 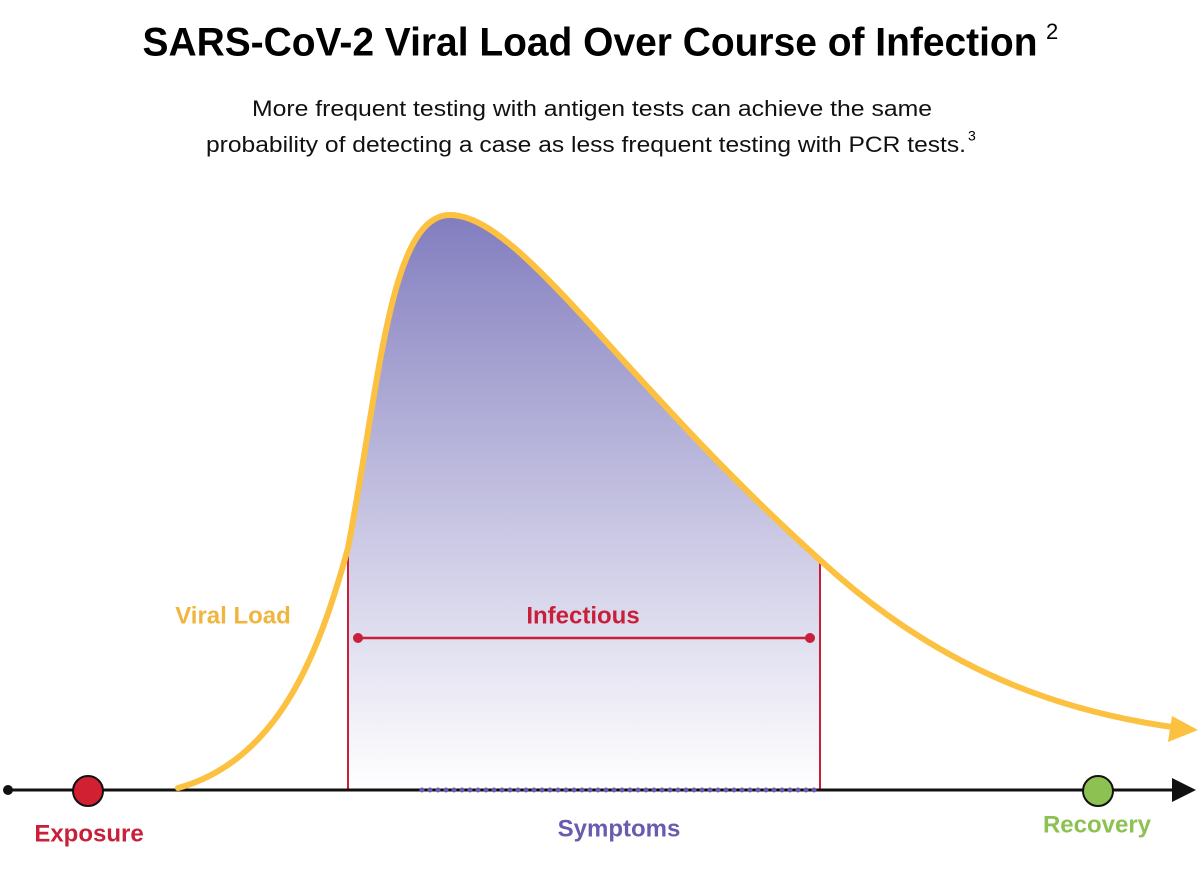 I want to click on curve-arrow, so click(x=1183, y=729).